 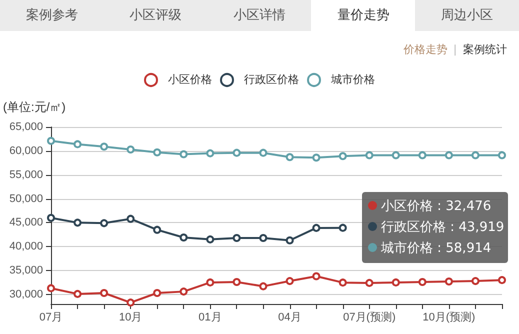 I want to click on annotation: 行政区价格 : 43,919, so click(x=443, y=228).